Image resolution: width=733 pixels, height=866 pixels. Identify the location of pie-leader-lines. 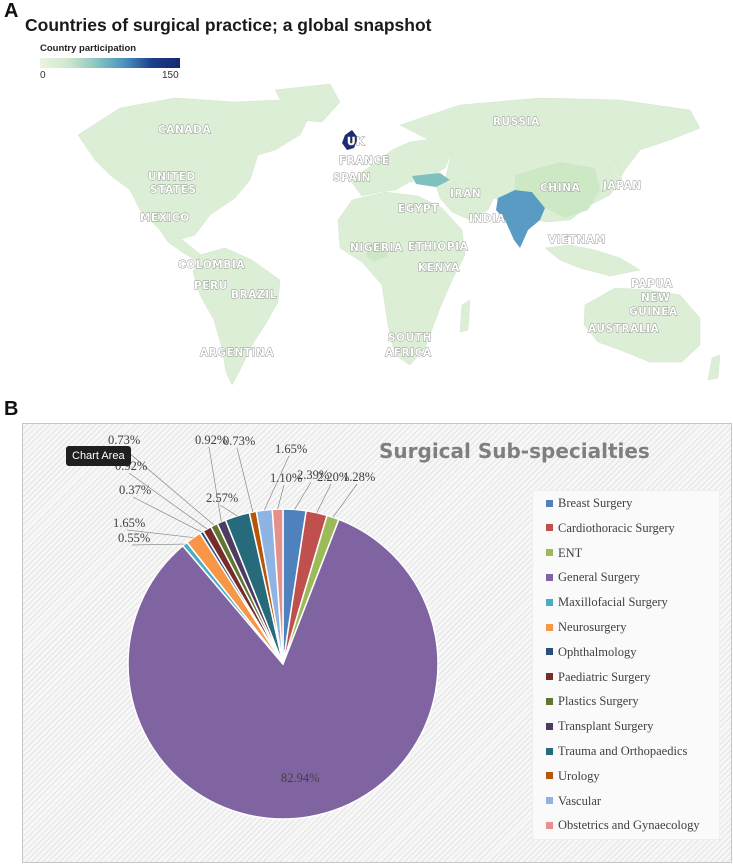
(239, 496).